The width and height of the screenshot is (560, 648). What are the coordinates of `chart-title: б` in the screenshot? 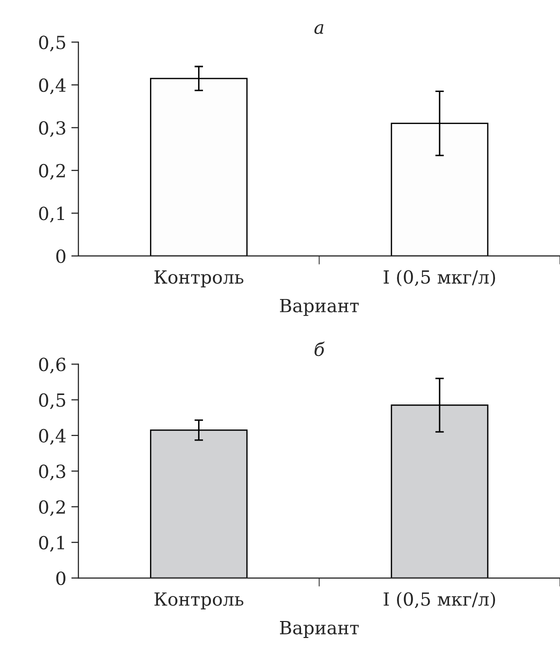 It's located at (319, 349).